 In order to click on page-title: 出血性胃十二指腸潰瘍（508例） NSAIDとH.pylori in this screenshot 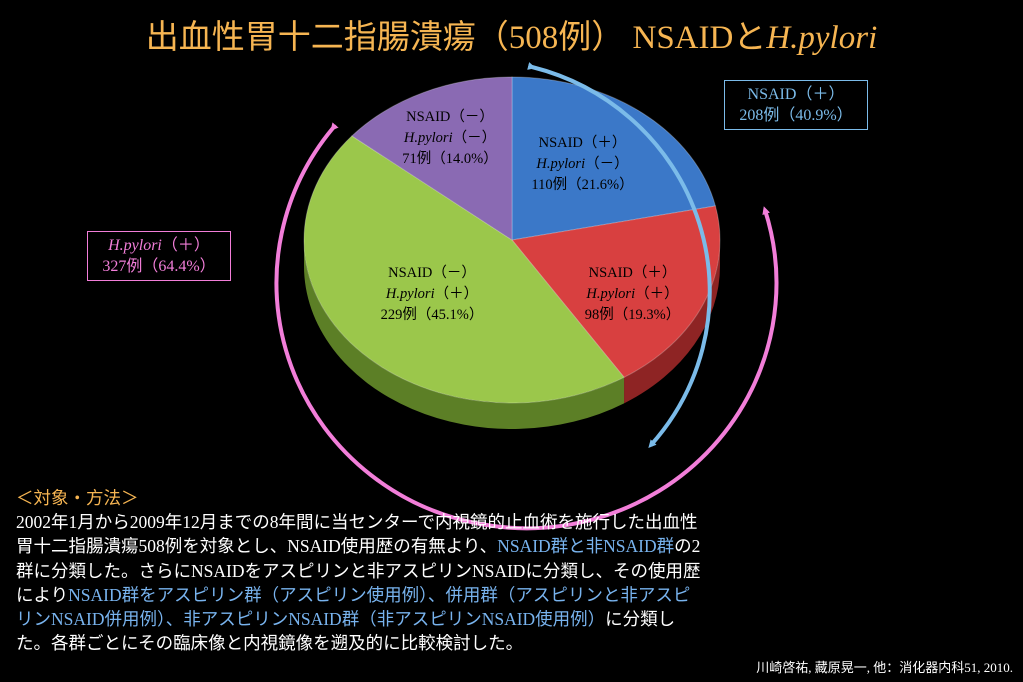, I will do `click(511, 34)`.